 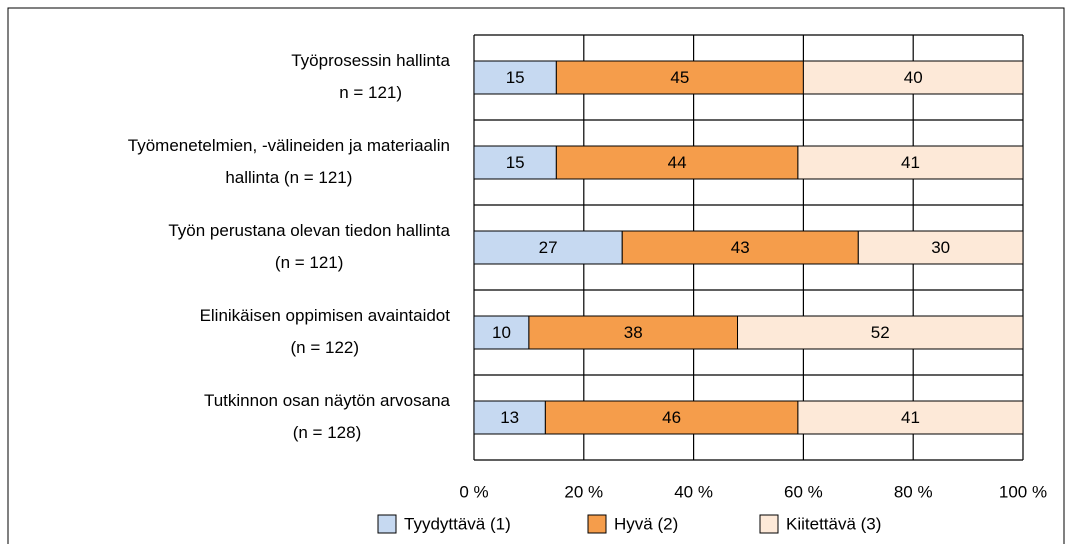 I want to click on data-label: 10, so click(x=501, y=332).